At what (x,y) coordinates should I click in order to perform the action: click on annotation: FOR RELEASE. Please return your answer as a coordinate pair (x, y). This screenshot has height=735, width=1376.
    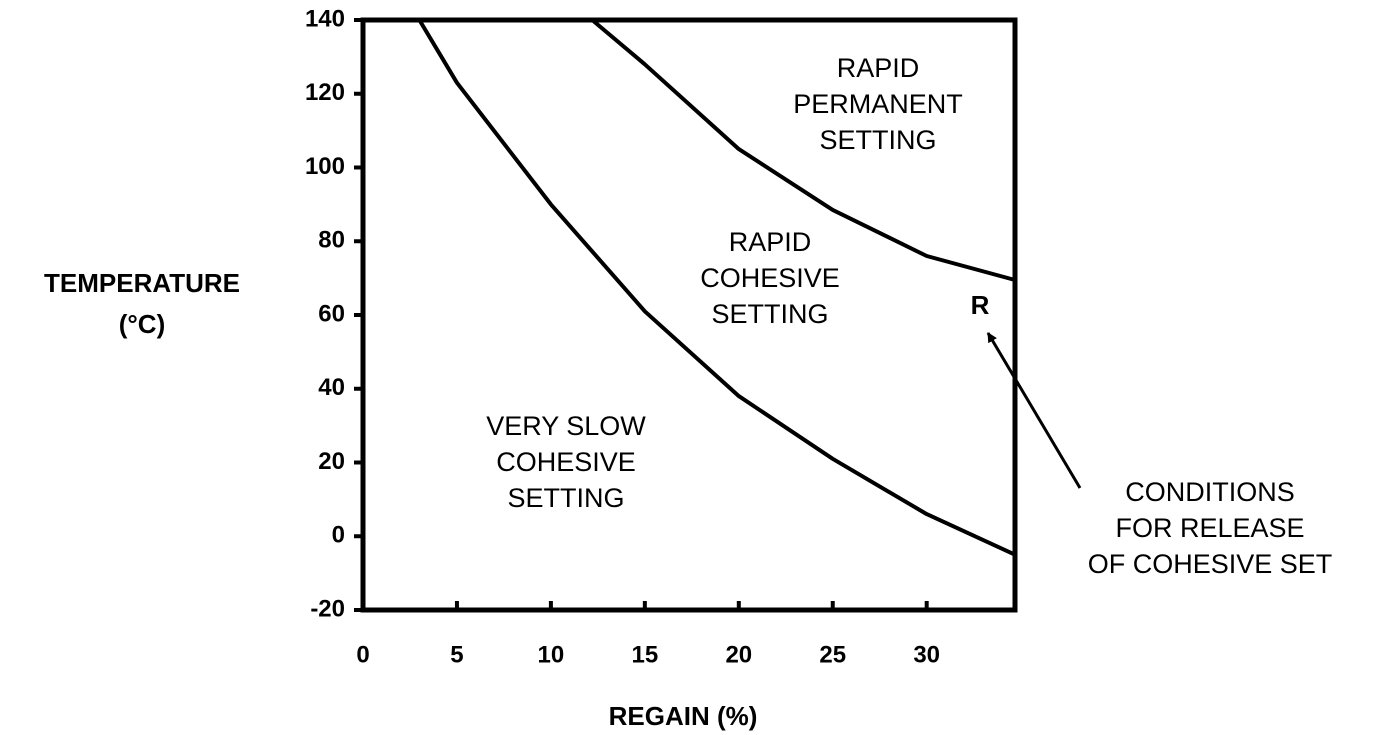
    Looking at the image, I should click on (1209, 528).